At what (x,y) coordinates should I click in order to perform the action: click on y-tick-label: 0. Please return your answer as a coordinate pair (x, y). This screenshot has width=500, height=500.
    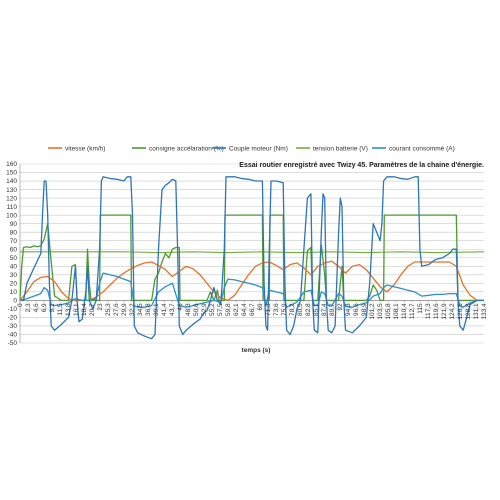
    Looking at the image, I should click on (15, 301).